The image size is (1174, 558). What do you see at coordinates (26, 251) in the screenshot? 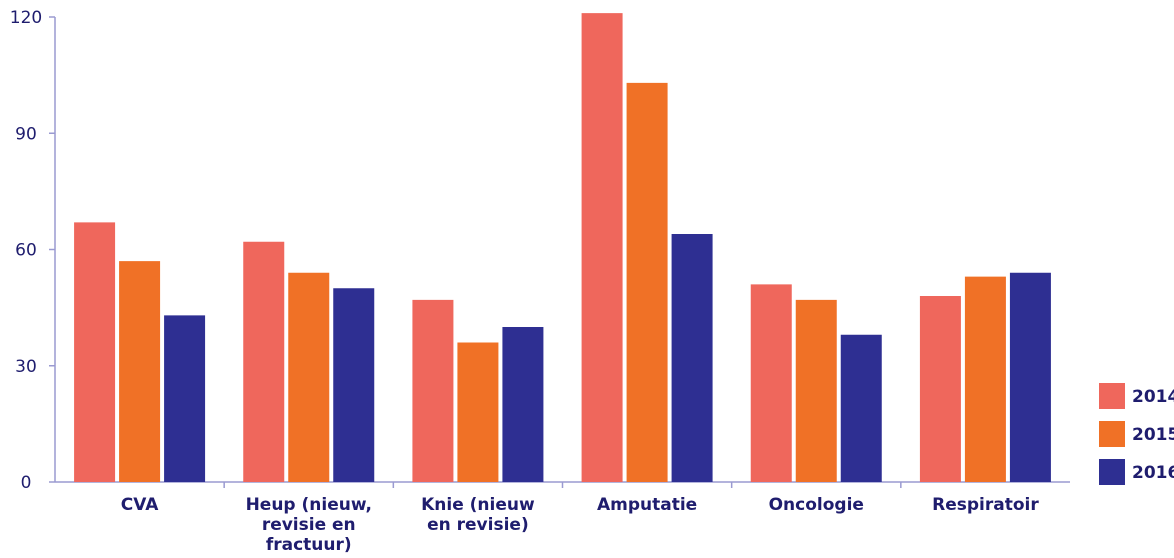
I see `y-tick-label: 60` at bounding box center [26, 251].